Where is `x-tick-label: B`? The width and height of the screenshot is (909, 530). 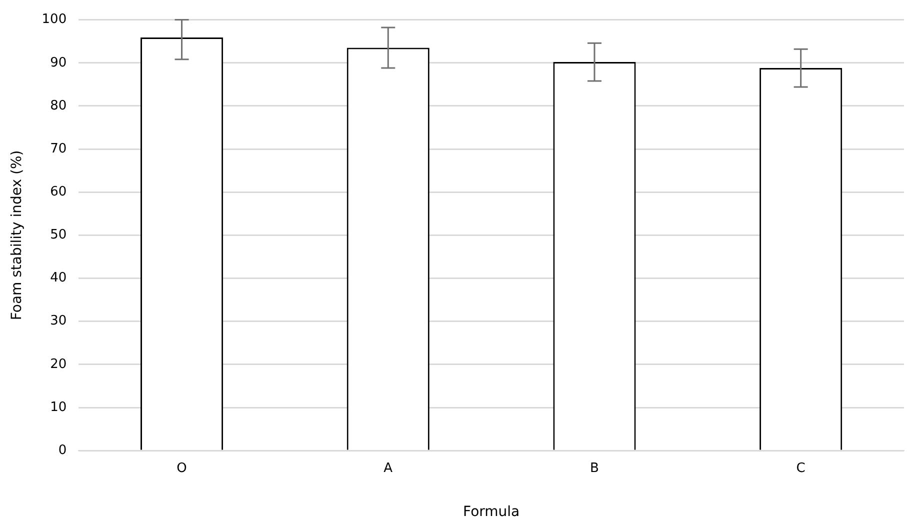
x-tick-label: B is located at coordinates (594, 468).